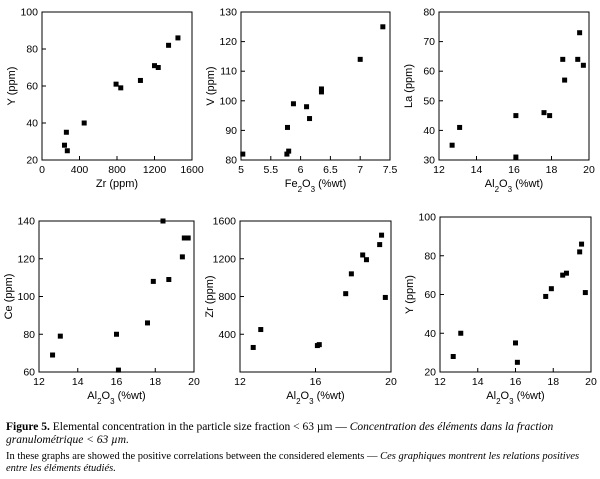  What do you see at coordinates (117, 170) in the screenshot?
I see `x-tick-label: 800` at bounding box center [117, 170].